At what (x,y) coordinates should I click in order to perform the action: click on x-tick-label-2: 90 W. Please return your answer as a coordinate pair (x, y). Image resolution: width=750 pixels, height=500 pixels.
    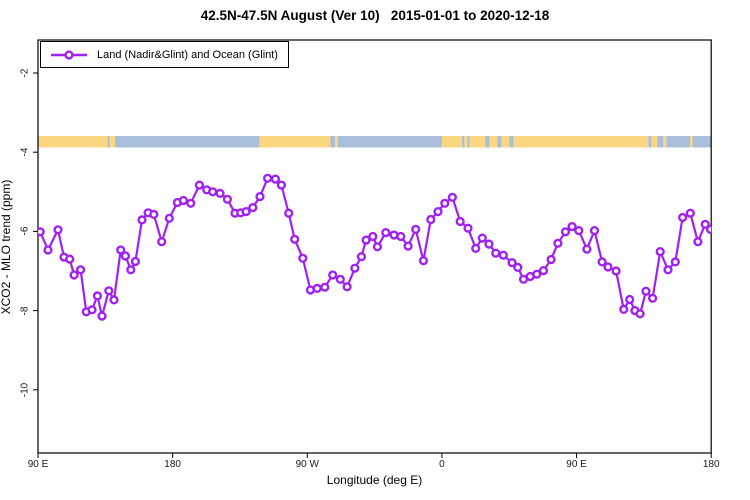
    Looking at the image, I should click on (307, 464).